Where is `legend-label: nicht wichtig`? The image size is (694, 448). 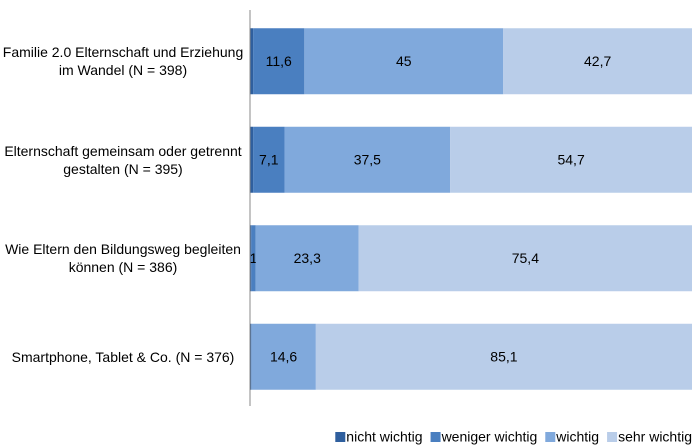 legend-label: nicht wichtig is located at coordinates (384, 437).